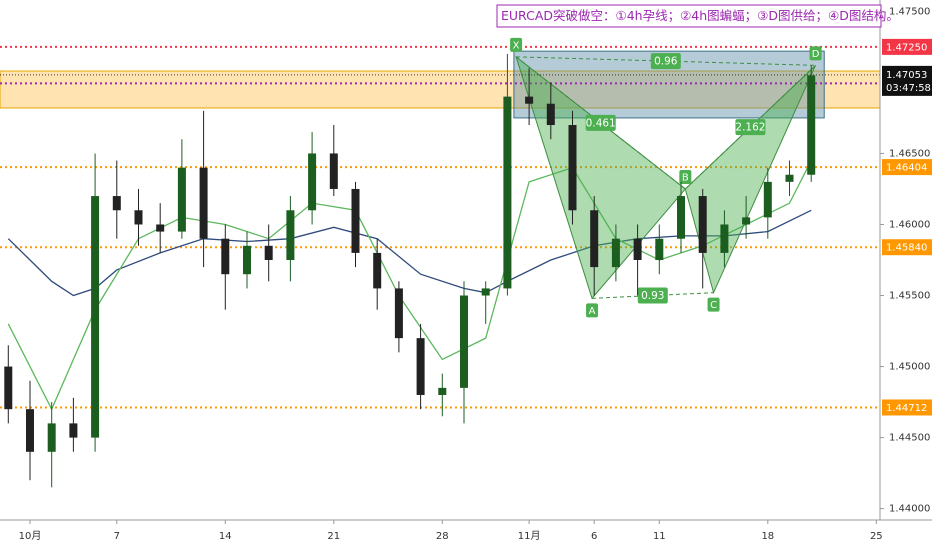 This screenshot has height=550, width=932. What do you see at coordinates (909, 367) in the screenshot?
I see `y-tick-label: 1.45000` at bounding box center [909, 367].